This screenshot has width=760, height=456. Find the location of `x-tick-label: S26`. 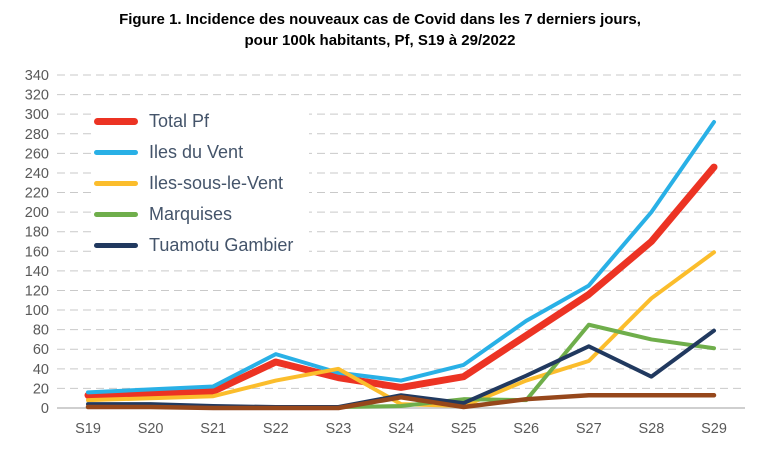

x-tick-label: S26 is located at coordinates (526, 429).